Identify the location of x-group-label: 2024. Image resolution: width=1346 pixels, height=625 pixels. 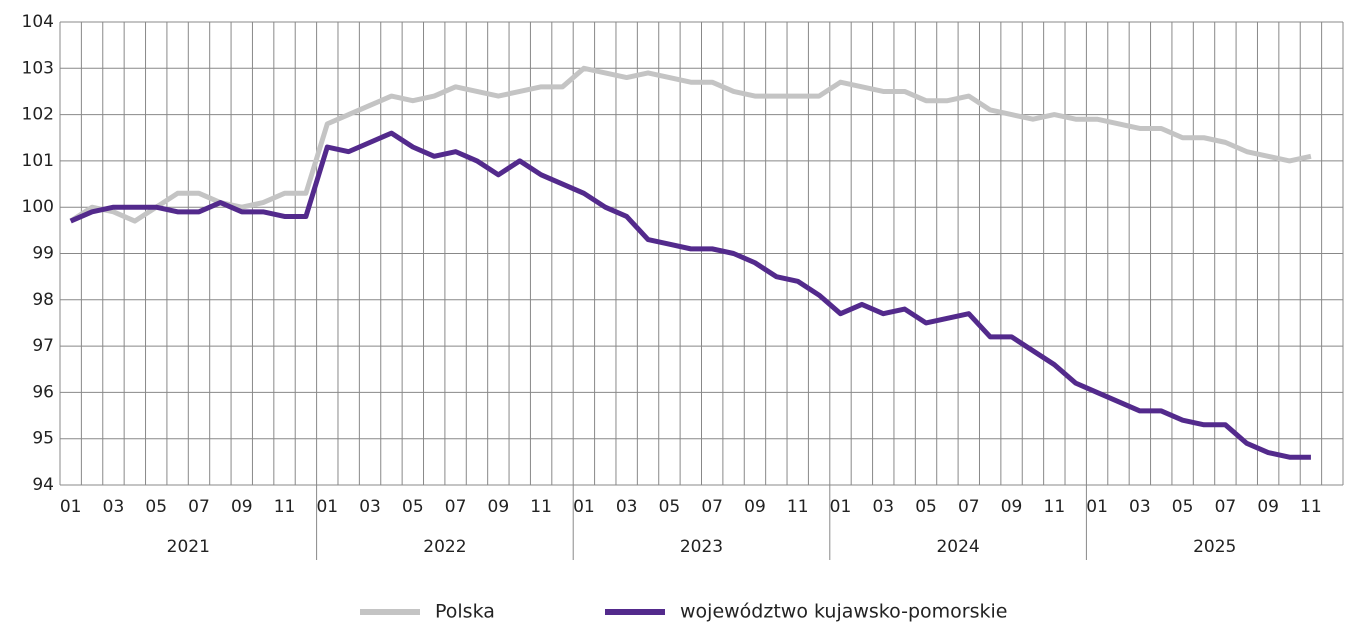
(957, 547).